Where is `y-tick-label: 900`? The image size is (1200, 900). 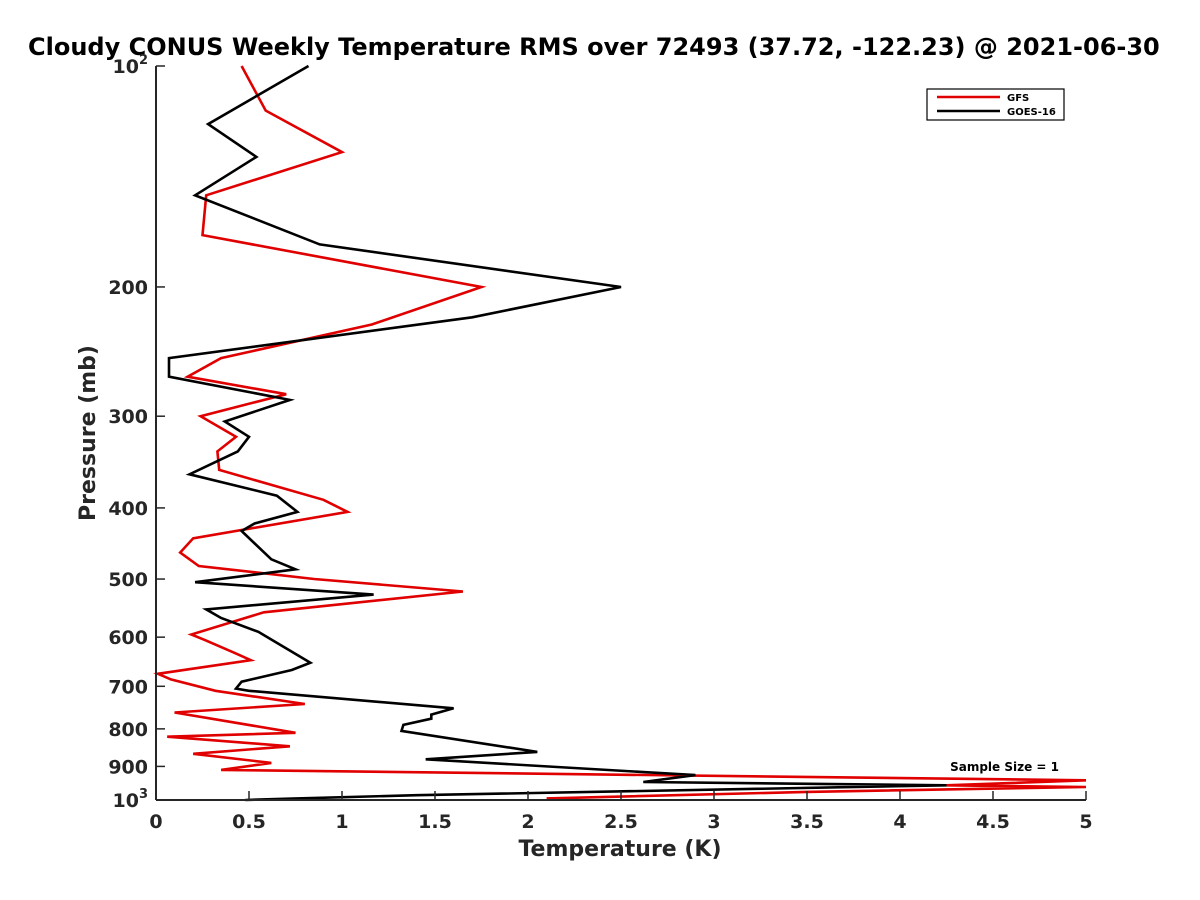 y-tick-label: 900 is located at coordinates (128, 767).